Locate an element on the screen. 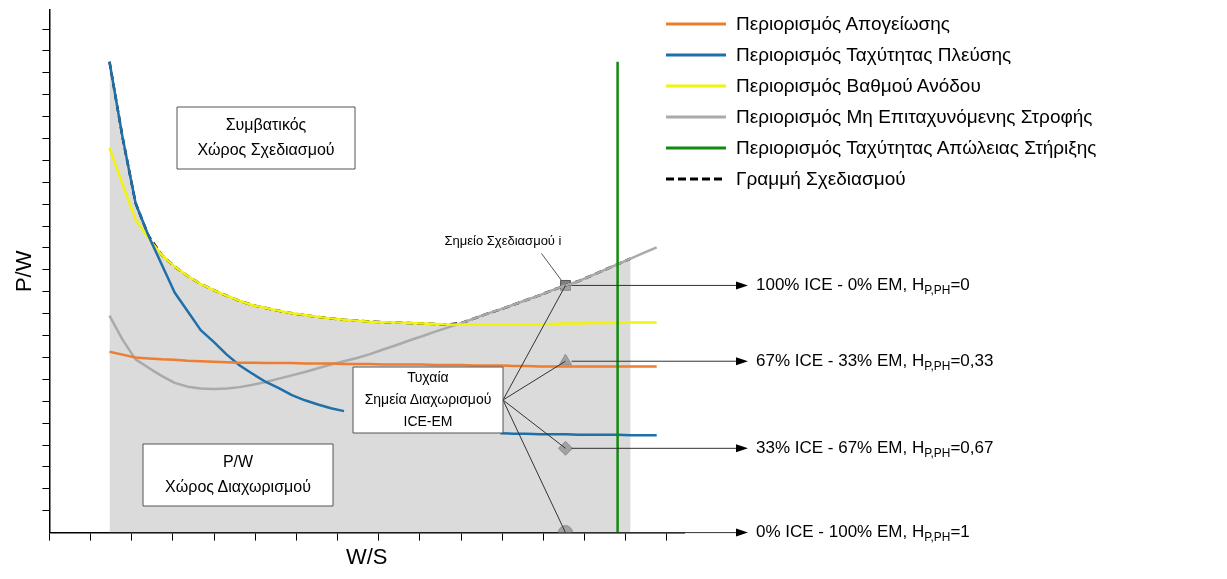 The image size is (1227, 579). annotation: Τυχαία Σημεία Διαχωρισμού ICE-EM is located at coordinates (428, 399).